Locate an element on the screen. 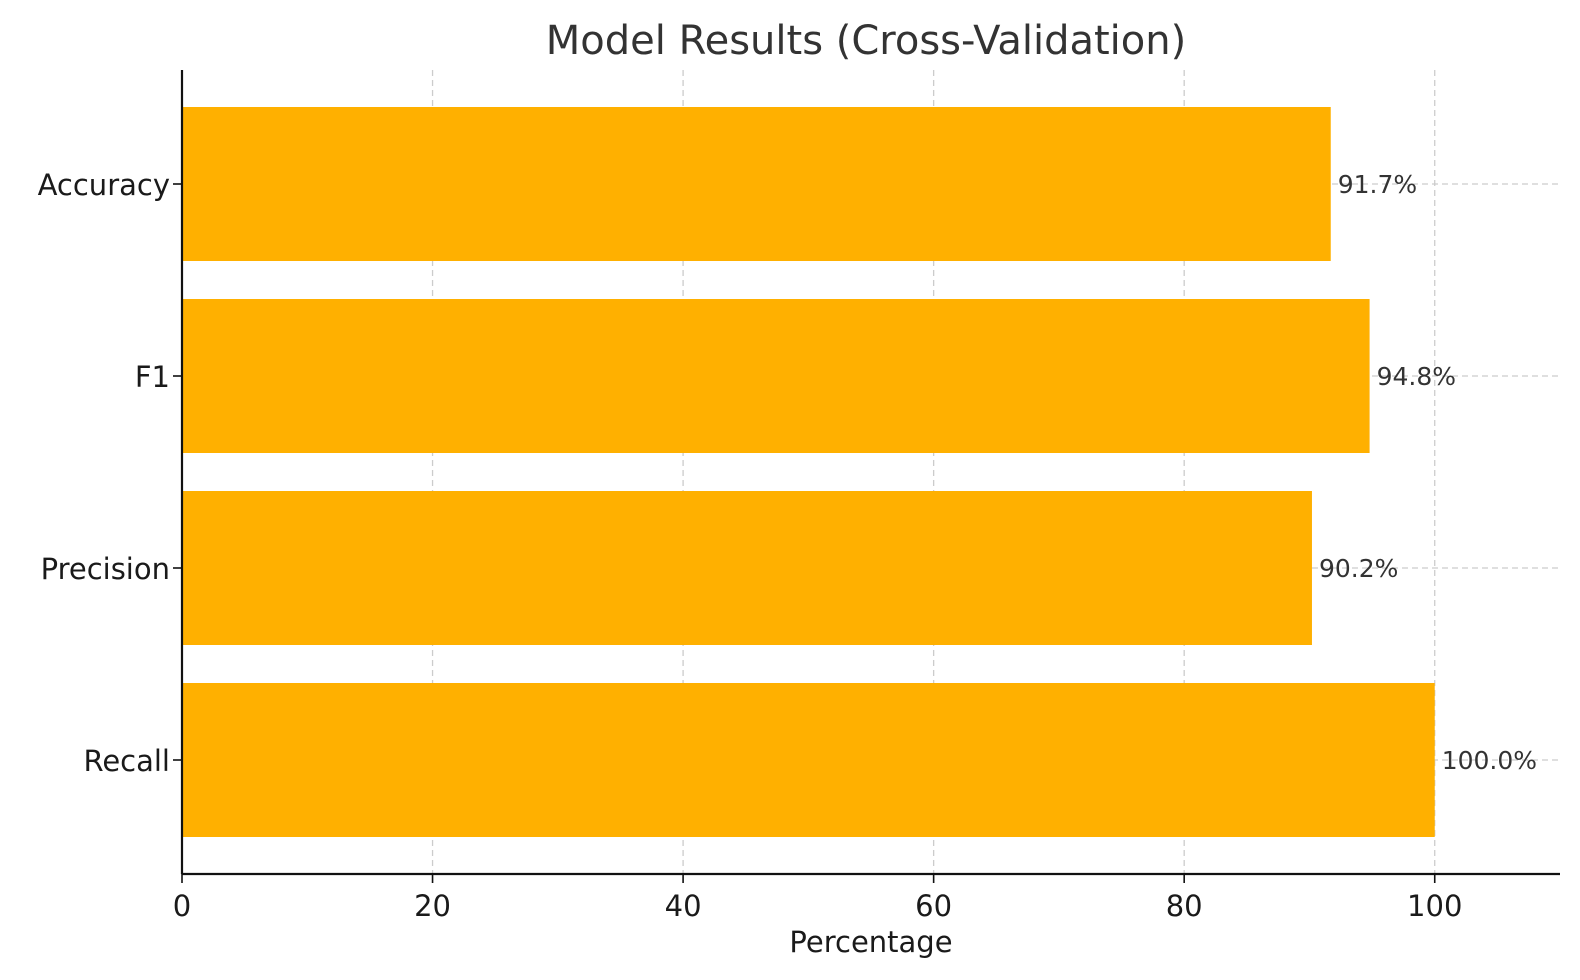 The width and height of the screenshot is (1580, 980). y-tick-label-f1: F1 is located at coordinates (152, 377).